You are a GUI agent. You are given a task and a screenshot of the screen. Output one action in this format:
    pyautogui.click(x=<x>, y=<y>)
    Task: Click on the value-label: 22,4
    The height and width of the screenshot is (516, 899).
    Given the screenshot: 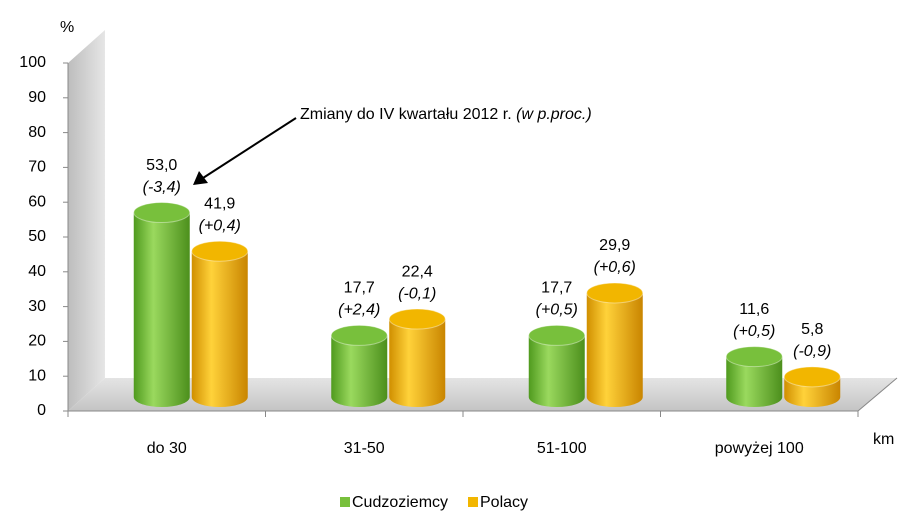 What is the action you would take?
    pyautogui.click(x=417, y=271)
    